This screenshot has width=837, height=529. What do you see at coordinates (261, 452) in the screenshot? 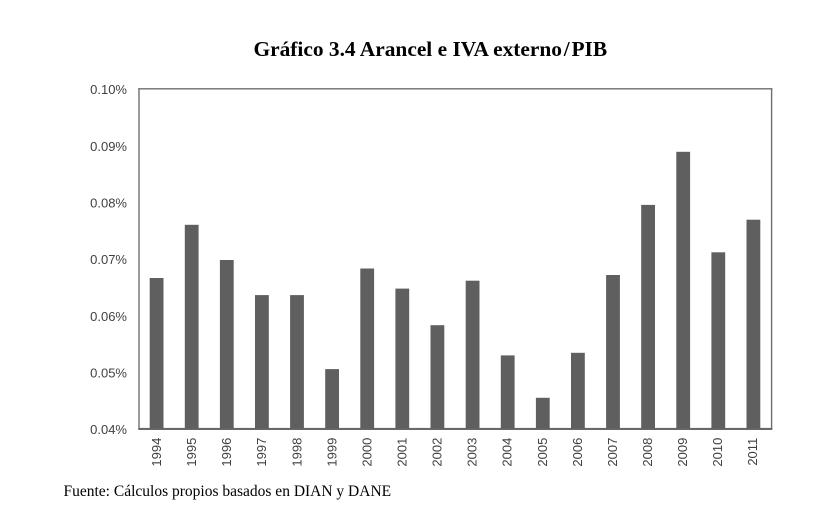
I see `svg-text: 1997` at bounding box center [261, 452].